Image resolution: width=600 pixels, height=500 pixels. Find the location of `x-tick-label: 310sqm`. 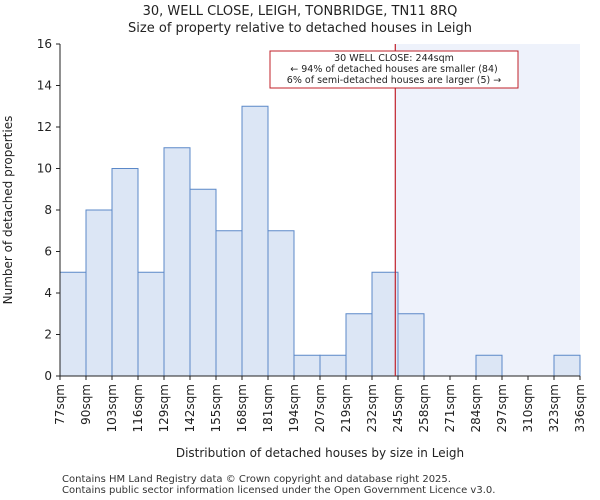

x-tick-label: 310sqm is located at coordinates (528, 408).